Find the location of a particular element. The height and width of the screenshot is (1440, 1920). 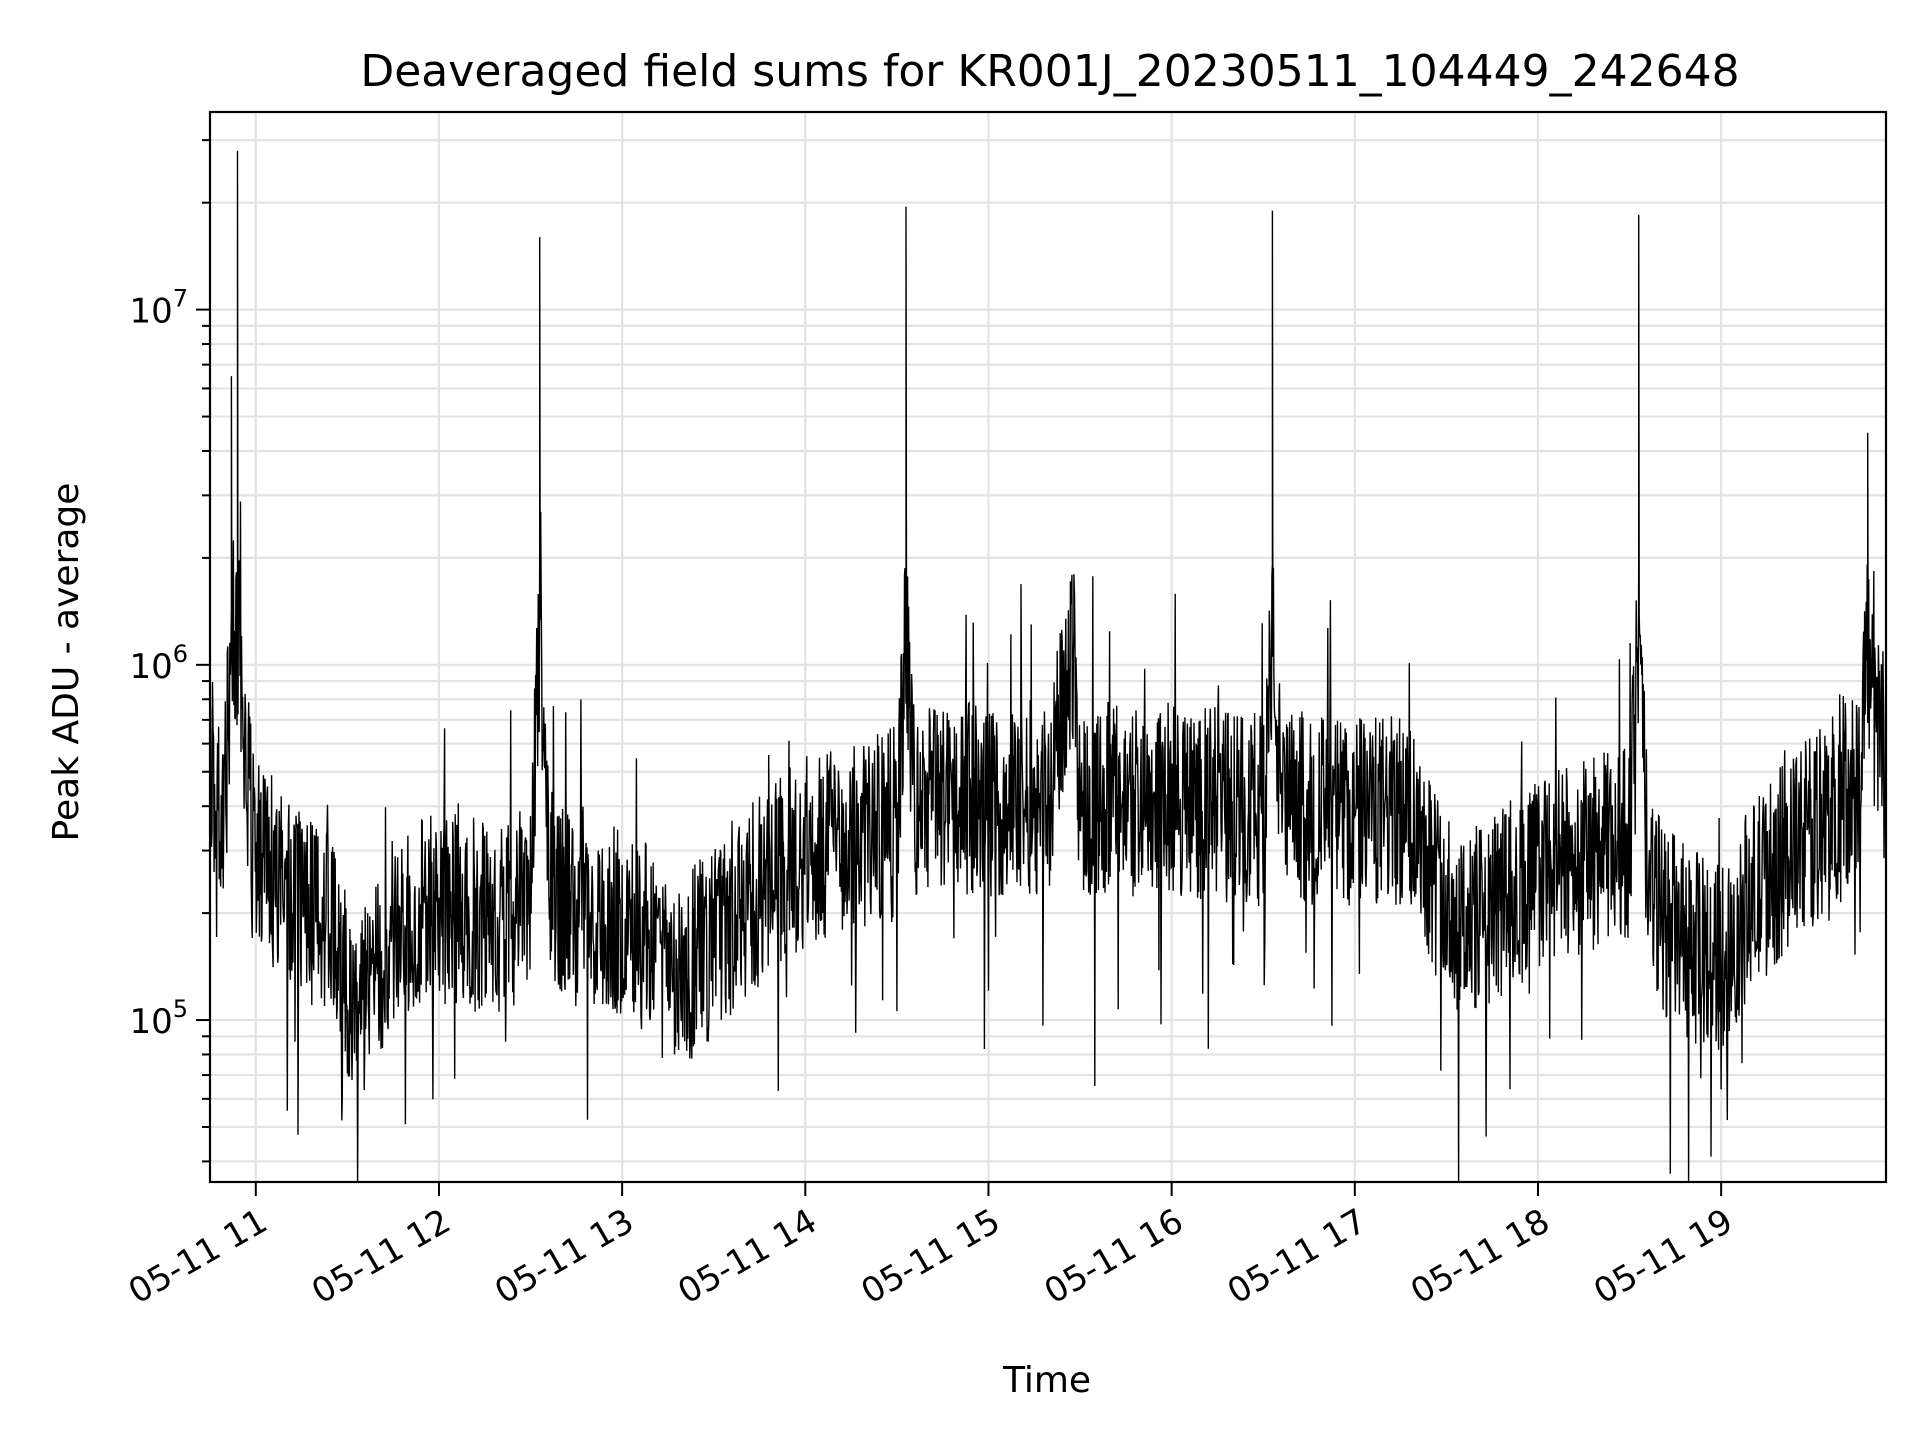

y-tick-label: 10⁷ is located at coordinates (158, 308).